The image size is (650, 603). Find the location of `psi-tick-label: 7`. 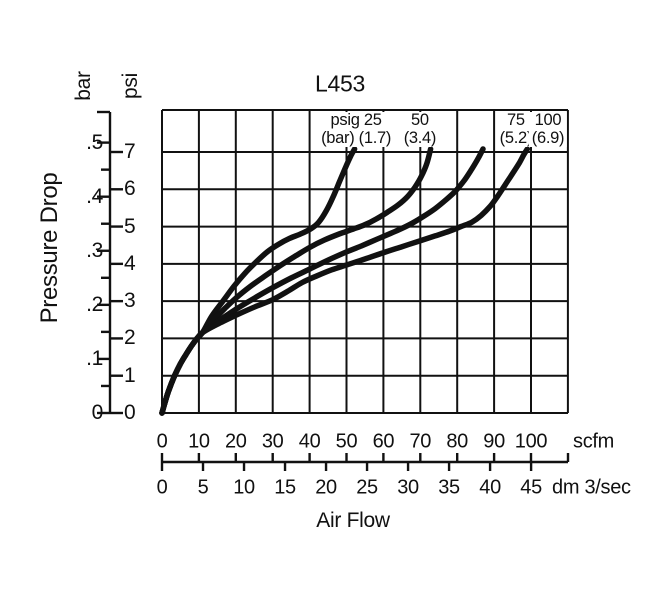

psi-tick-label: 7 is located at coordinates (130, 151).